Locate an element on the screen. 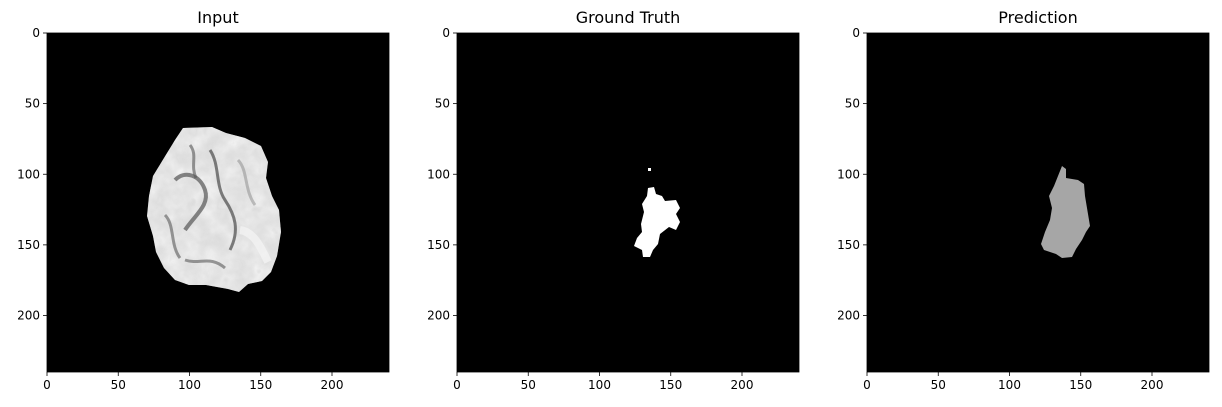 Image resolution: width=1222 pixels, height=407 pixels. prediction-mask is located at coordinates (1065, 212).